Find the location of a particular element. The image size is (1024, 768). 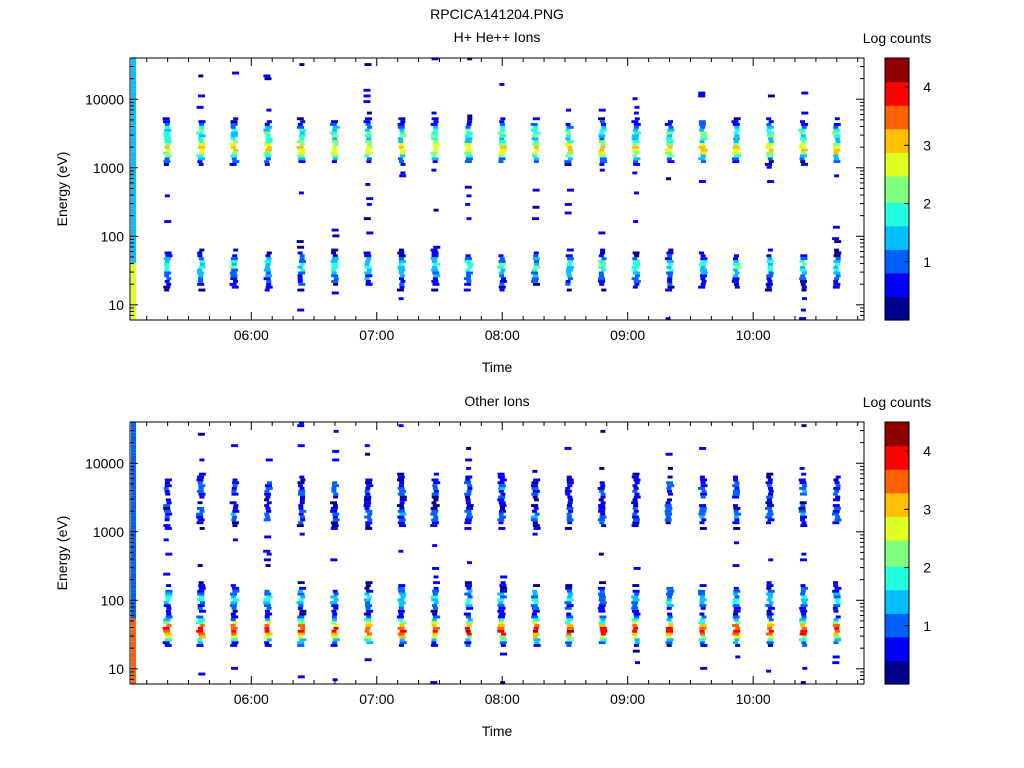

colorbar-tick-label: 3 is located at coordinates (927, 509).